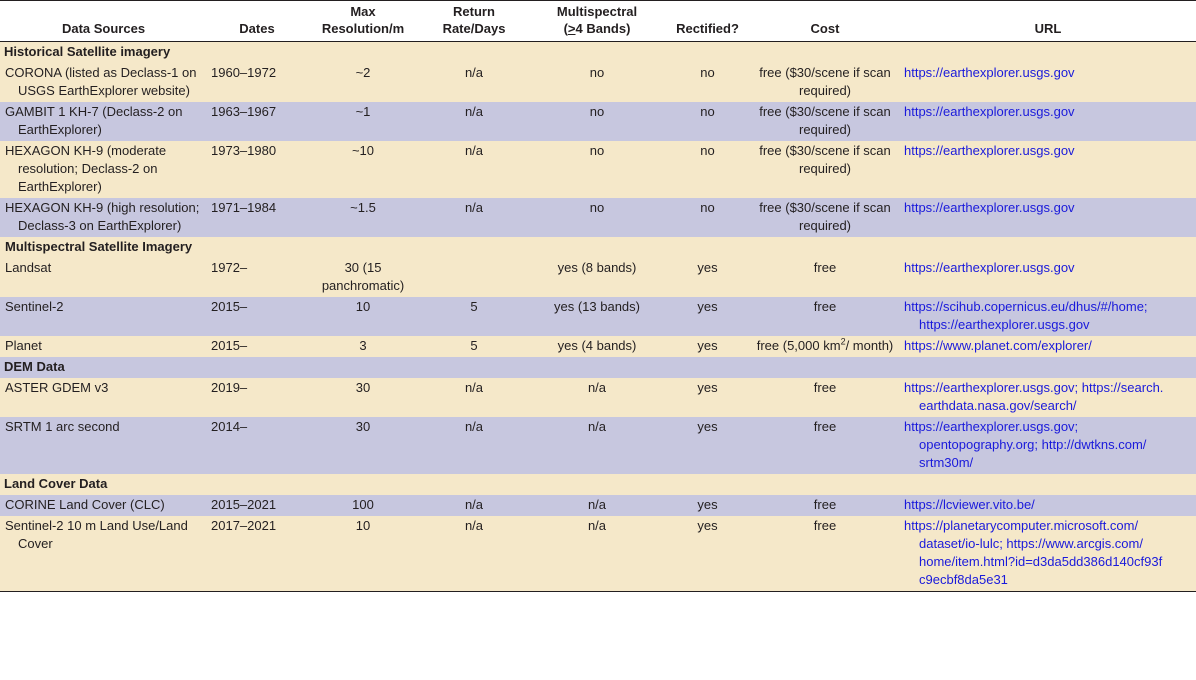  What do you see at coordinates (363, 28) in the screenshot?
I see `header-res-line2: Resolution/m` at bounding box center [363, 28].